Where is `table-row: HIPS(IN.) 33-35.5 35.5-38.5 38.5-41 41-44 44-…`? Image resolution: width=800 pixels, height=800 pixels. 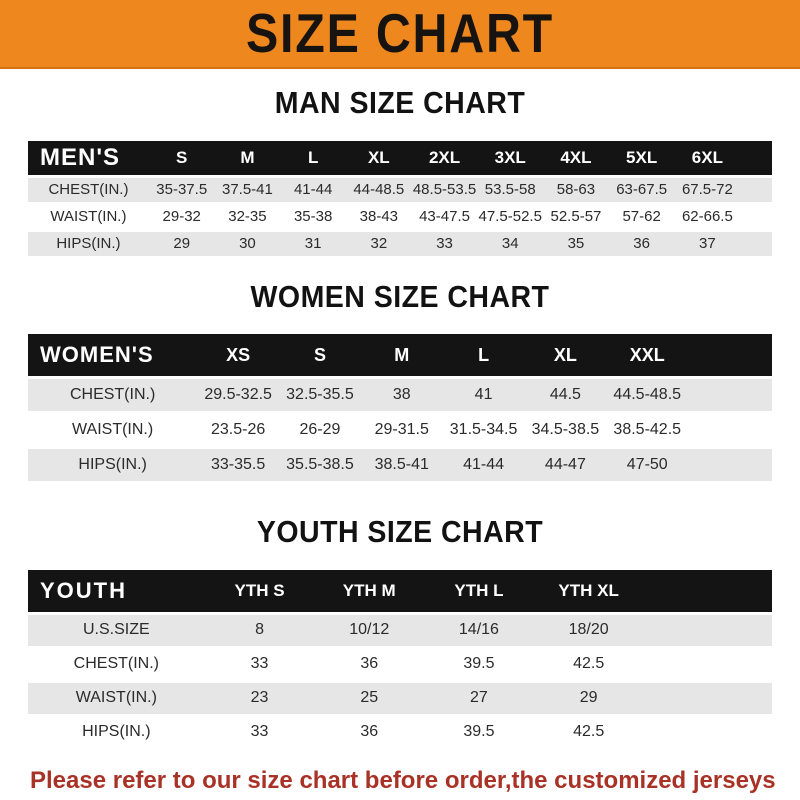
table-row: HIPS(IN.) 33-35.5 35.5-38.5 38.5-41 41-44 44-… is located at coordinates (400, 465).